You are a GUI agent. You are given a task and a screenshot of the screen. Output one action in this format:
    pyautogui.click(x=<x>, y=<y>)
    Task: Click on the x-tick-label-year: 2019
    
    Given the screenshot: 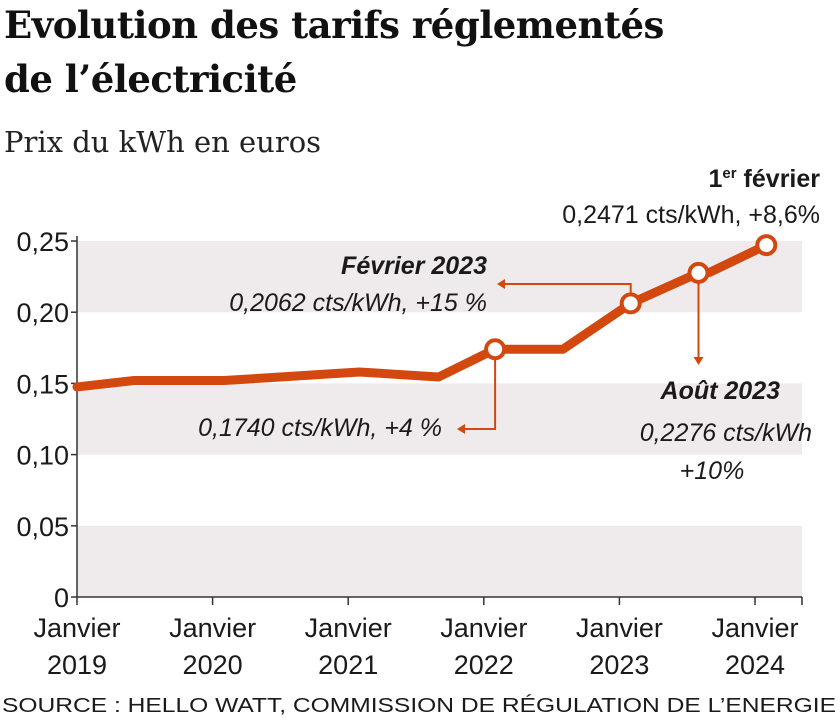 What is the action you would take?
    pyautogui.click(x=77, y=665)
    